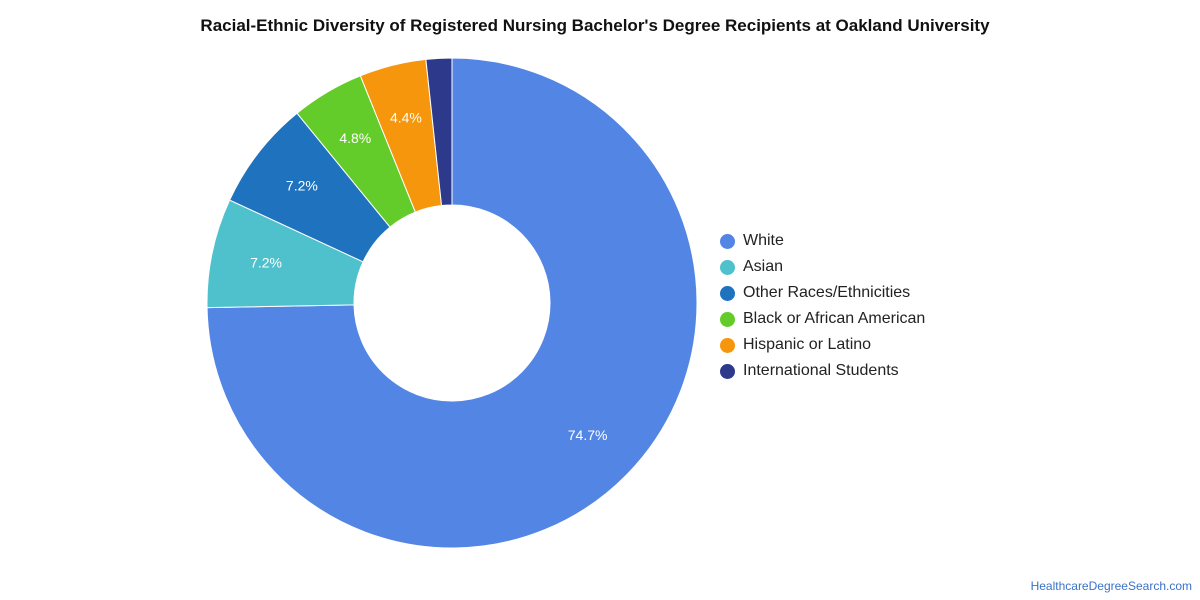 This screenshot has width=1200, height=600. I want to click on legend-item: Other Races/Ethnicities, so click(822, 293).